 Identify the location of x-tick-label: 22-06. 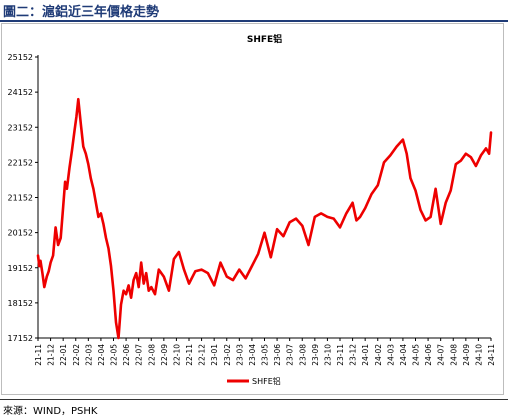
(126, 355).